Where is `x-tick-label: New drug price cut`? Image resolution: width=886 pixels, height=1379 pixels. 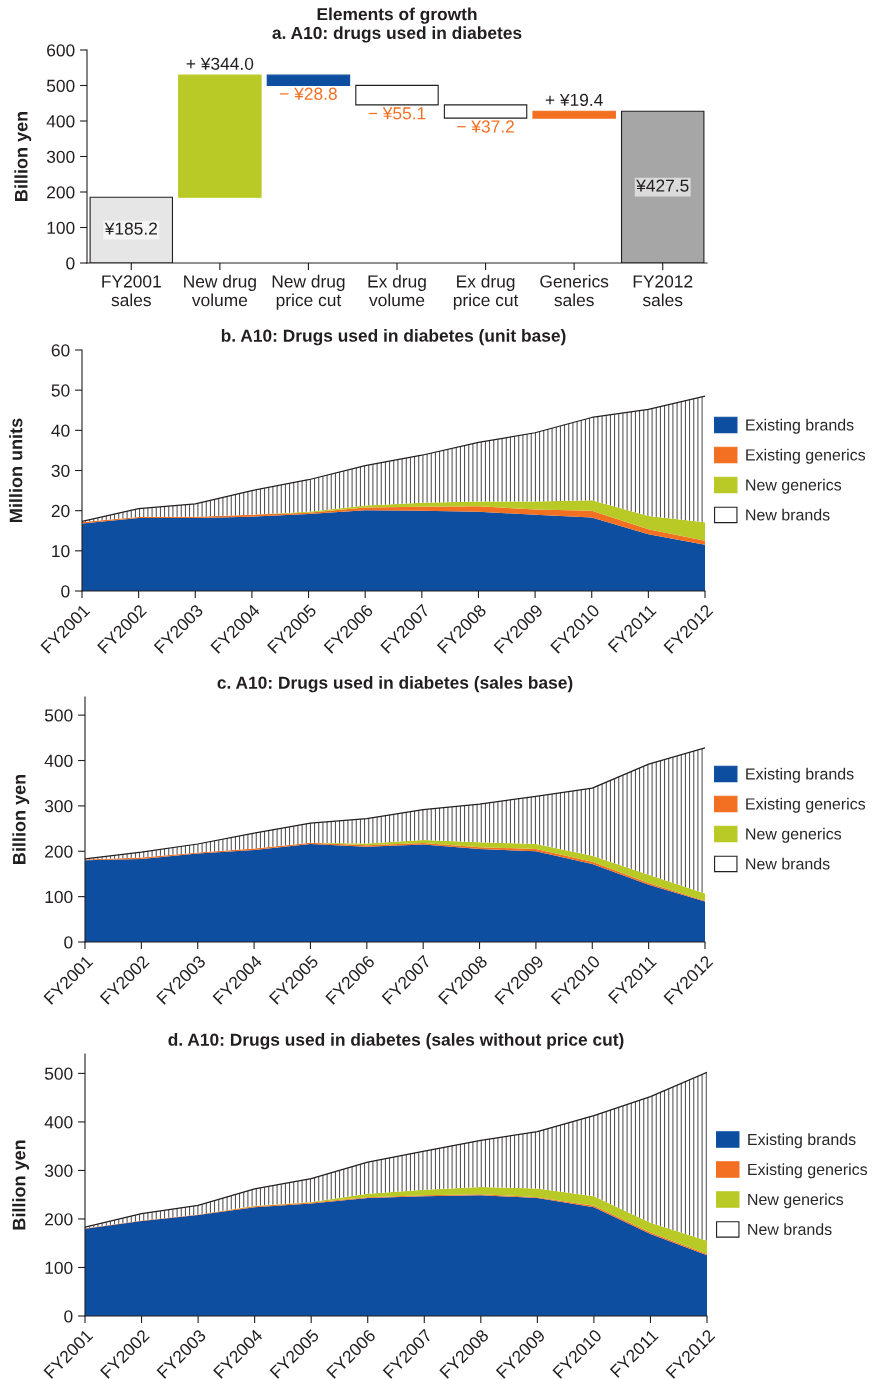
x-tick-label: New drug price cut is located at coordinates (308, 292).